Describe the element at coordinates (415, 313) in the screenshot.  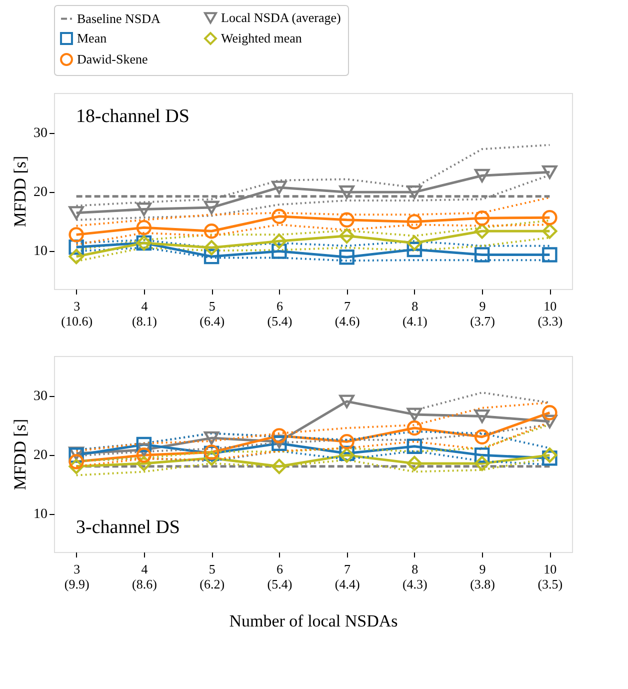
I see `x-tick-label: 8 (4.1)` at that location.